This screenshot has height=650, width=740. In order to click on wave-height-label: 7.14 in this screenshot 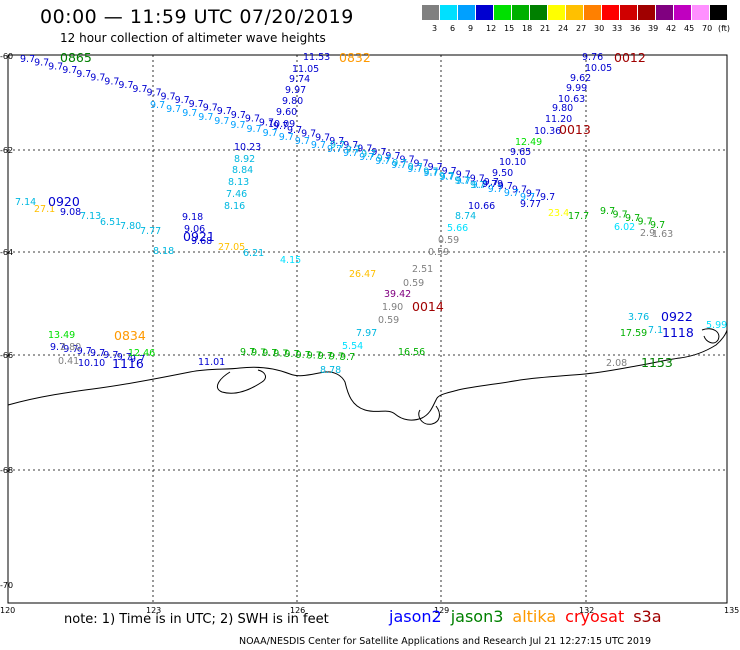, I will do `click(25, 202)`.